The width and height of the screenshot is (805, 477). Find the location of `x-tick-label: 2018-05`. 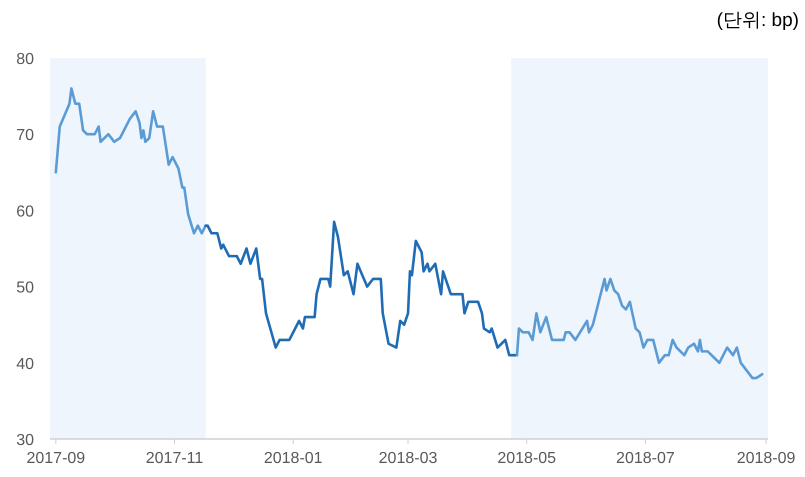

x-tick-label: 2018-05 is located at coordinates (526, 458).